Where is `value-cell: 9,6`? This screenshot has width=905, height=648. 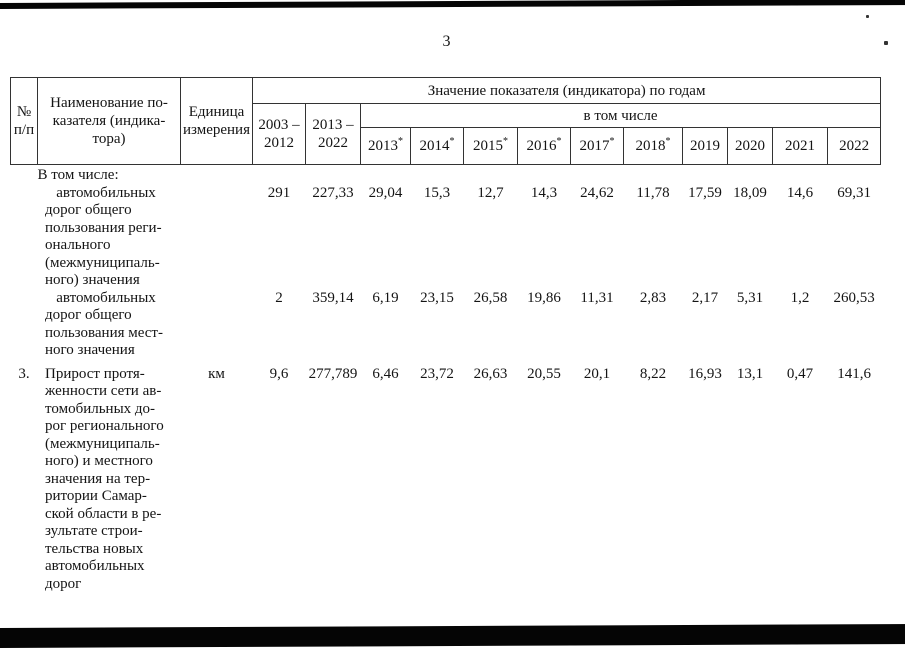 value-cell: 9,6 is located at coordinates (279, 373).